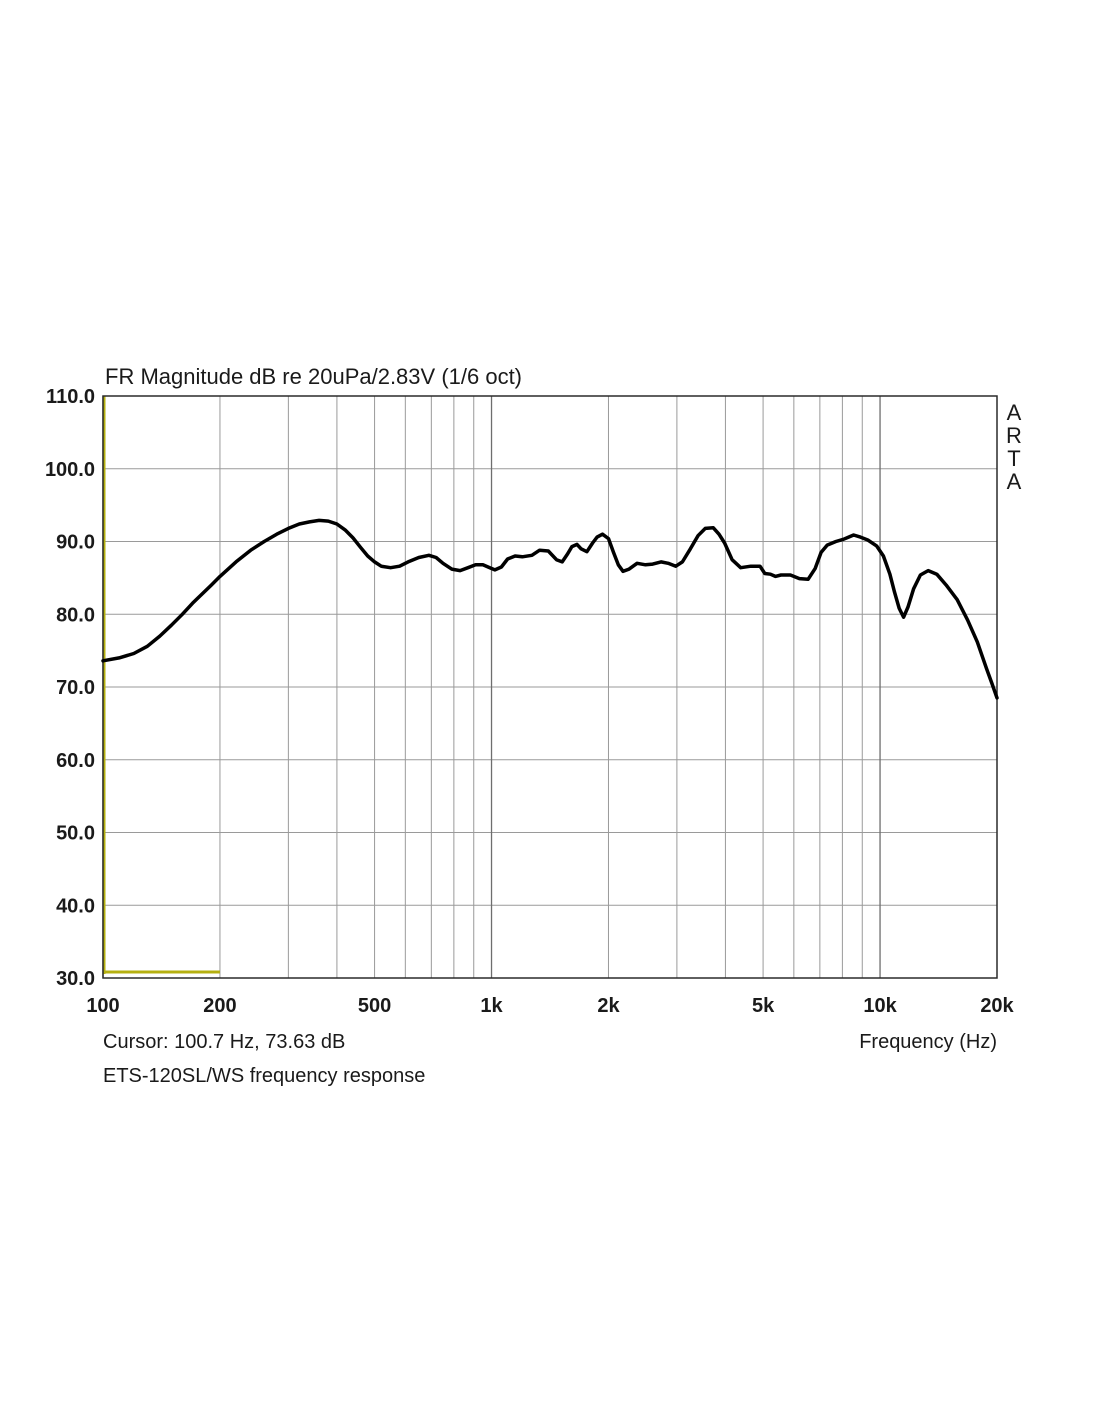 The width and height of the screenshot is (1100, 1422). What do you see at coordinates (70, 397) in the screenshot?
I see `y-tick-label: 110.0` at bounding box center [70, 397].